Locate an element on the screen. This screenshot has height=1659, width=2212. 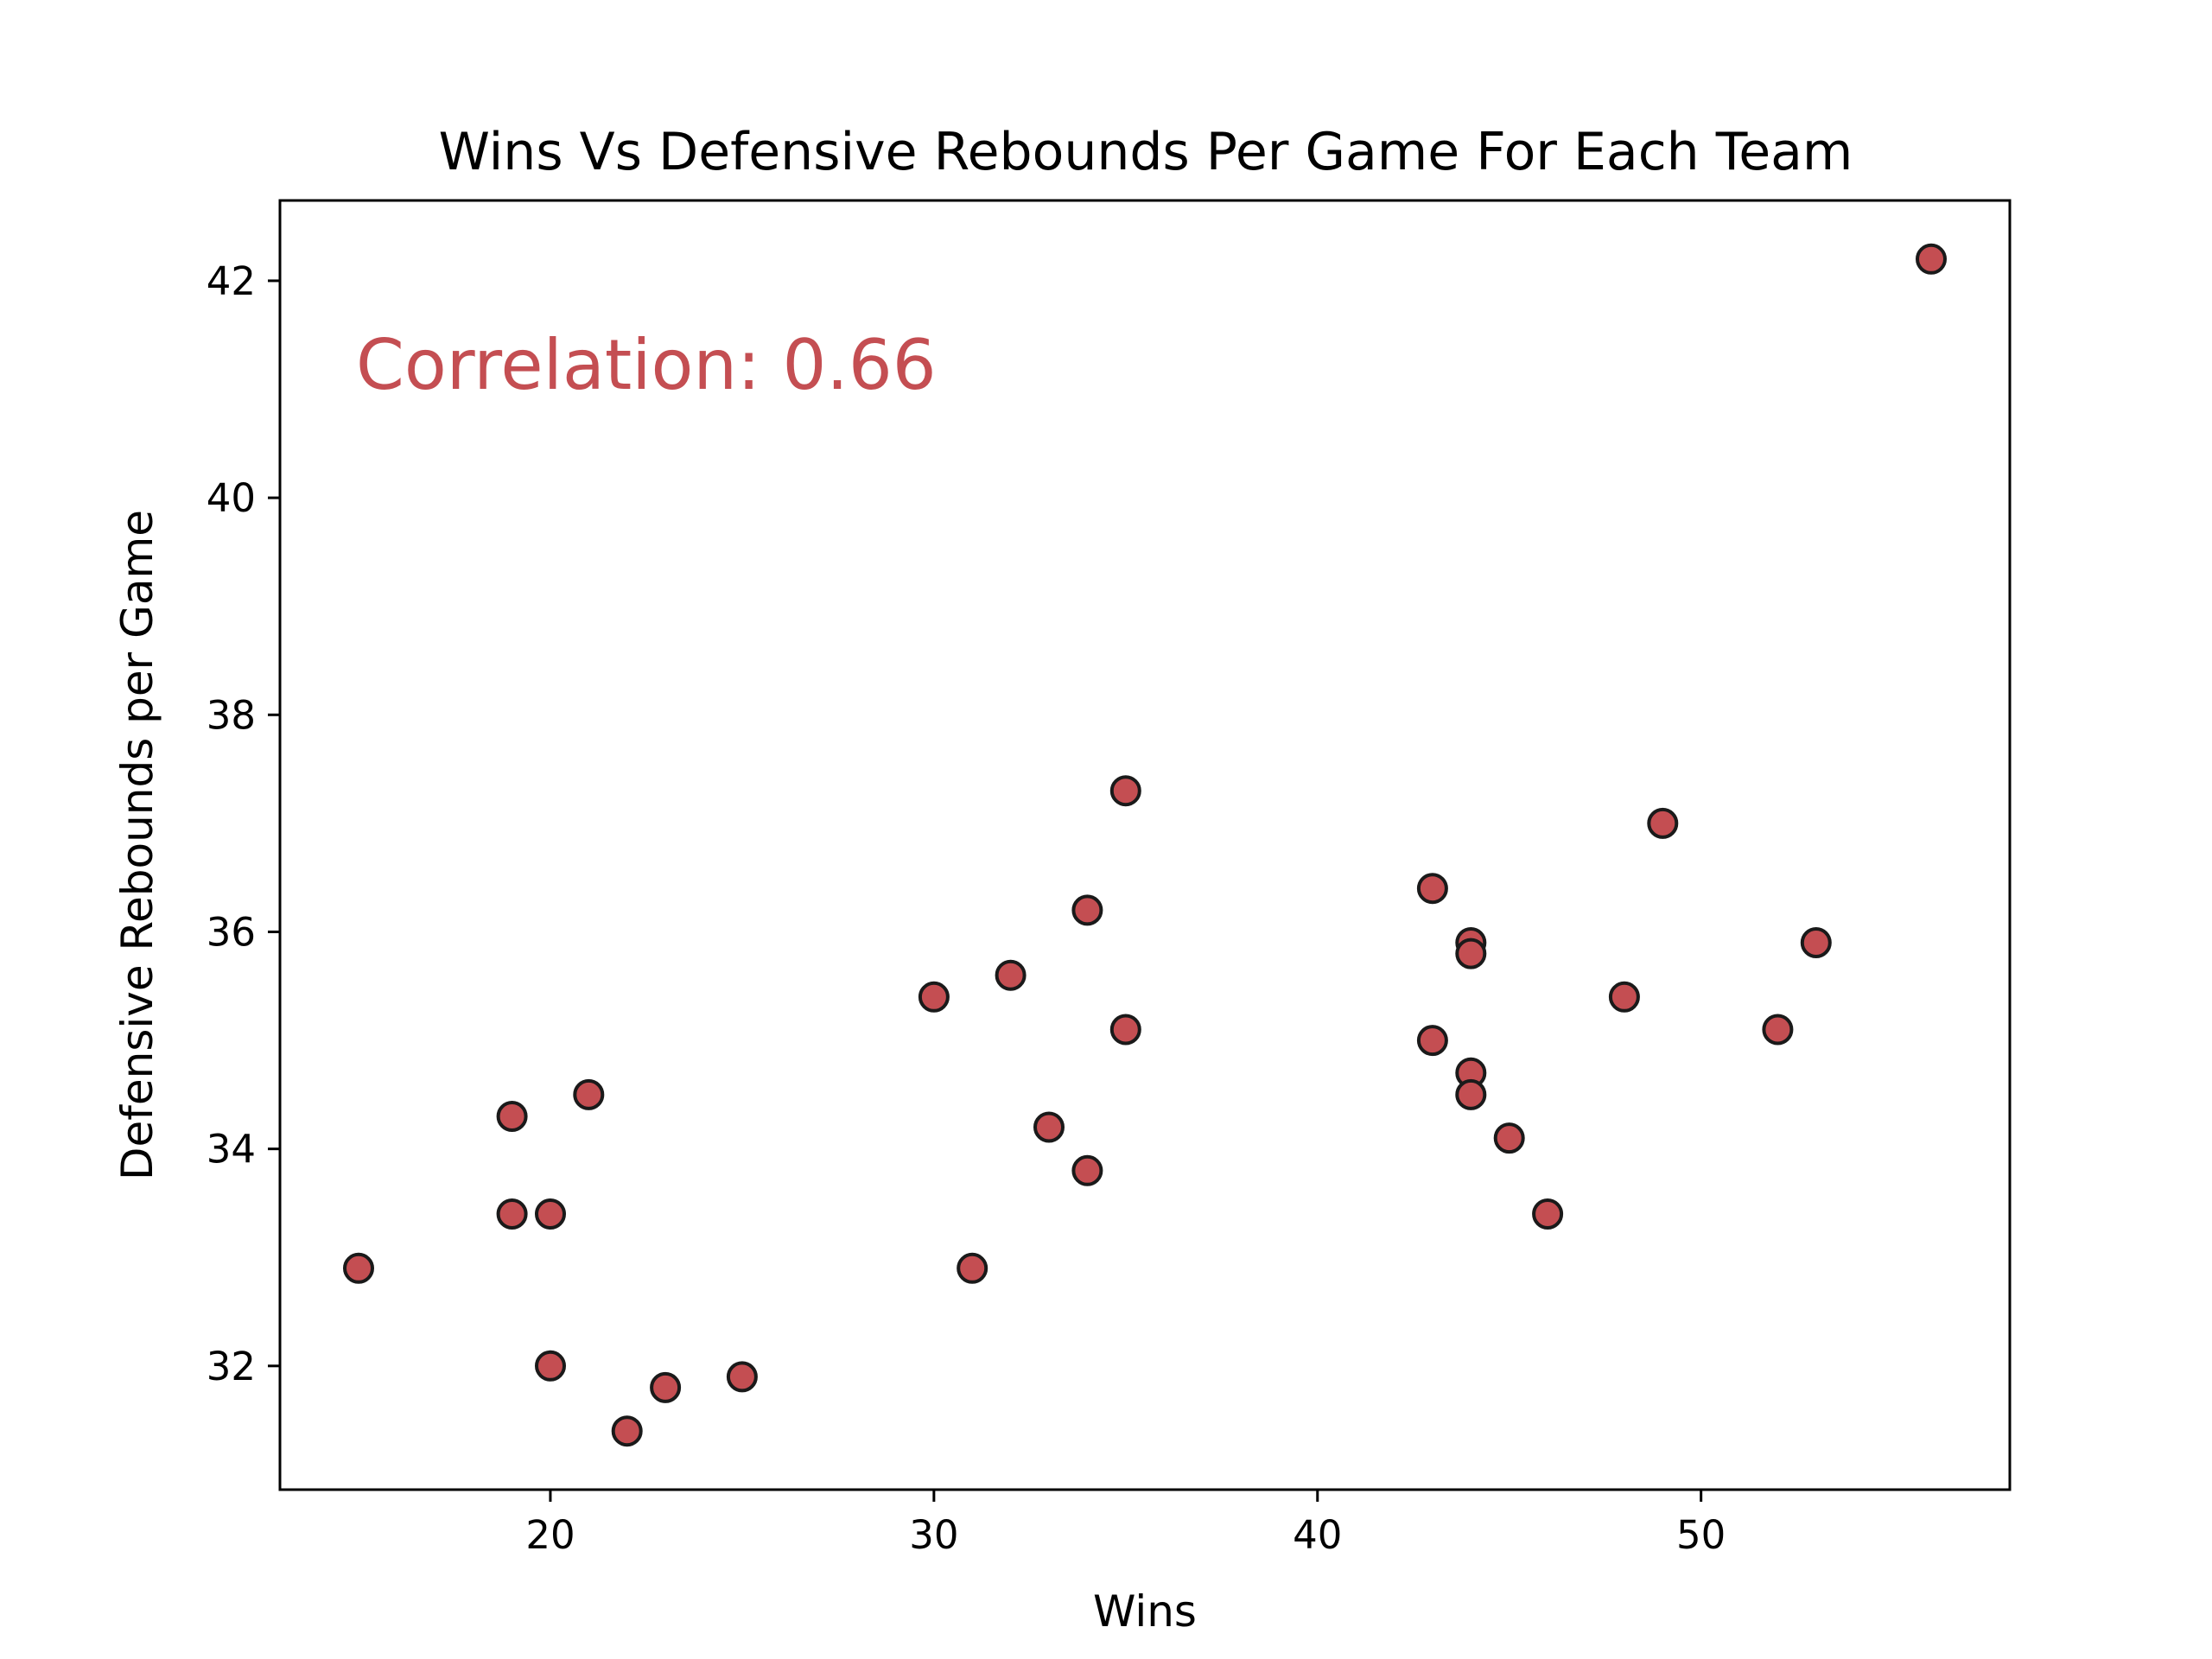
y-tick-label: 40 is located at coordinates (232, 498).